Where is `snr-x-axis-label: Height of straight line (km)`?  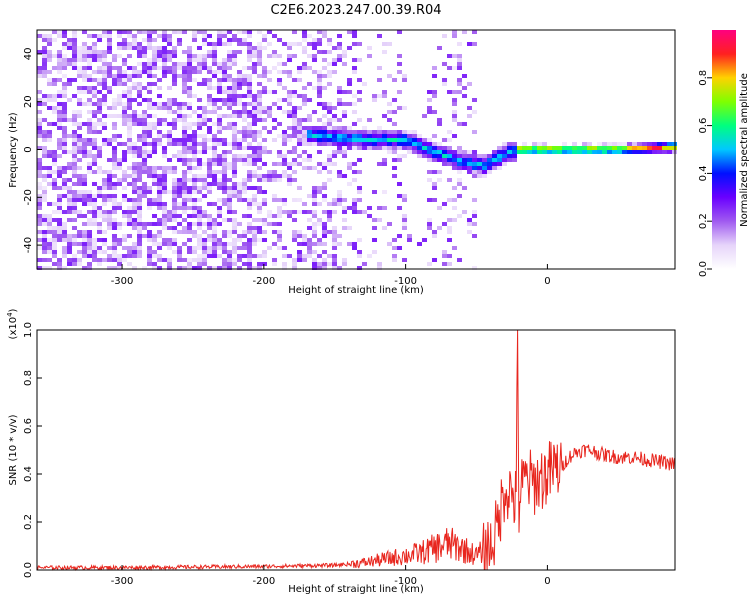 snr-x-axis-label: Height of straight line (km) is located at coordinates (356, 589).